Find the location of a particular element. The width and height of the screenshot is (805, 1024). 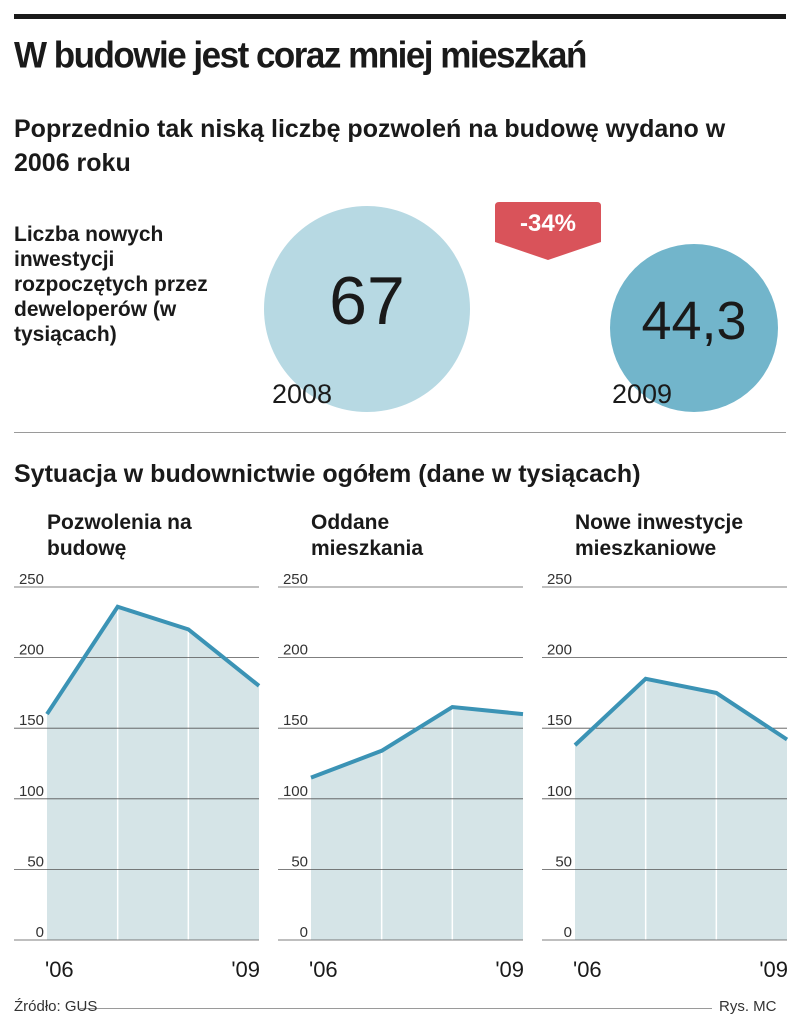

chart-title-new-investments: Nowe inwestycje mieszkaniowe is located at coordinates (659, 535).